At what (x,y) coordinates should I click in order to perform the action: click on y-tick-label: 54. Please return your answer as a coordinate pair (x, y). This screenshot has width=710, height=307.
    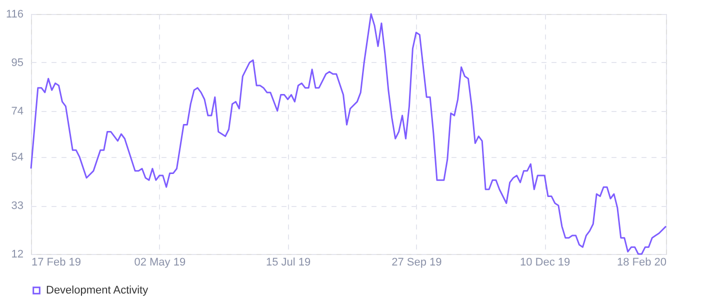
    Looking at the image, I should click on (17, 158).